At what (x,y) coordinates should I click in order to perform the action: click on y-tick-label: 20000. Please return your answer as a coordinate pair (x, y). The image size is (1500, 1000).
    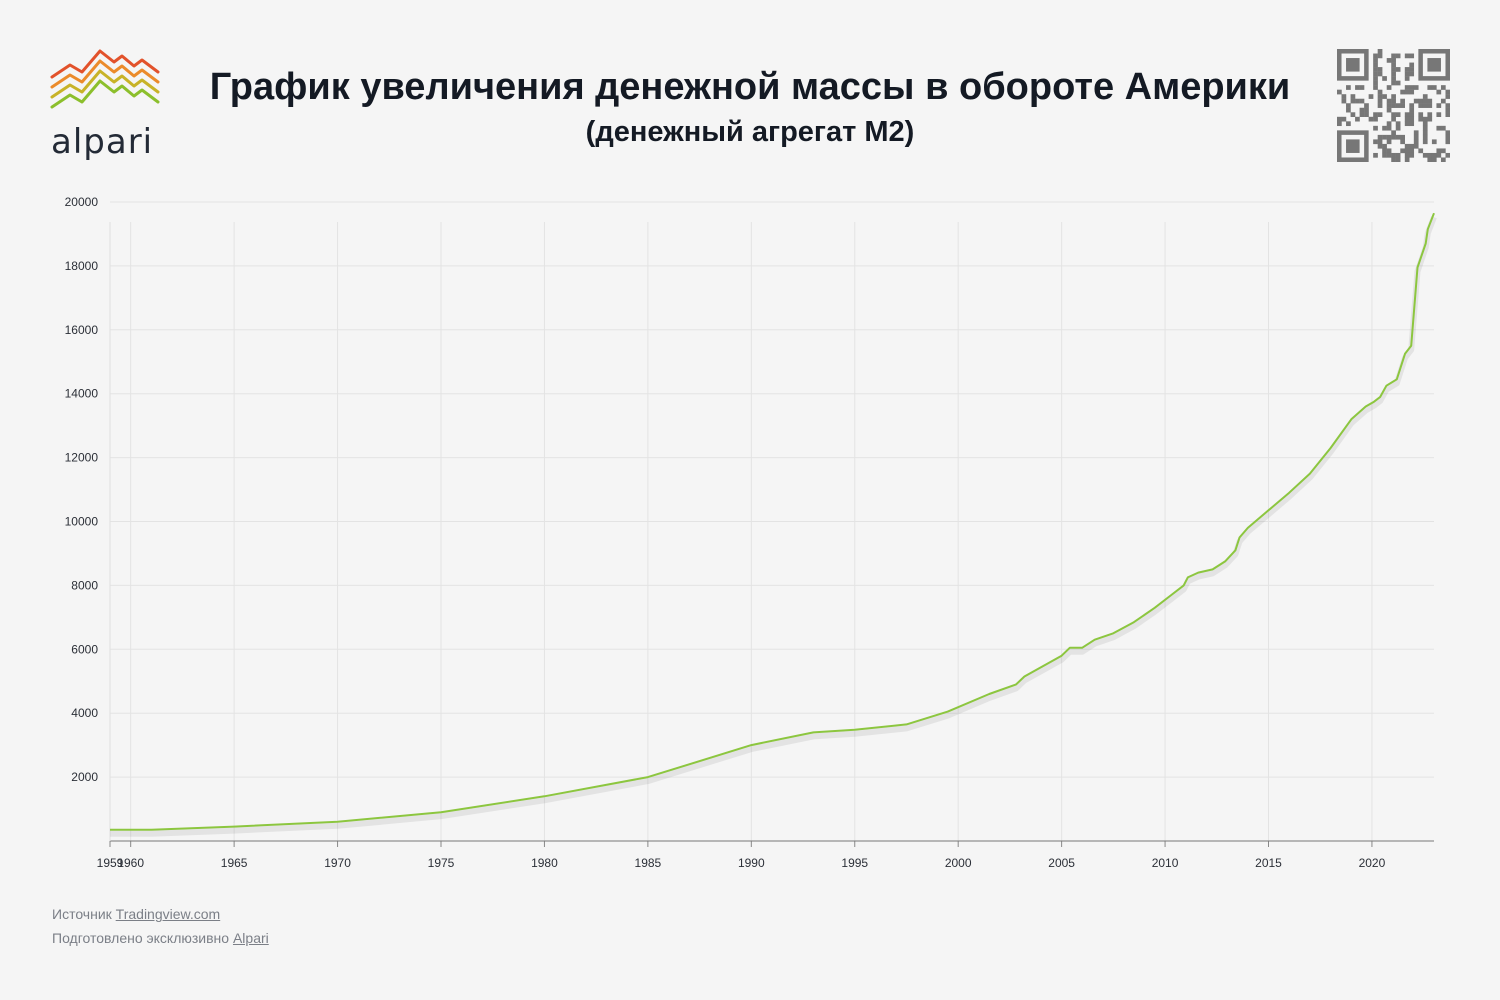
    Looking at the image, I should click on (82, 202).